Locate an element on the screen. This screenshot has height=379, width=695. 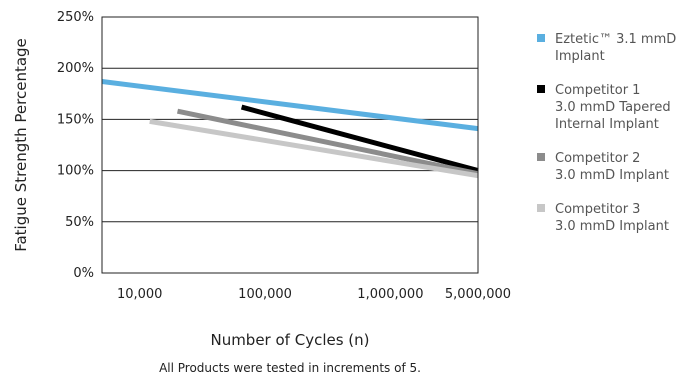
x-tick-label: 1,000,000 is located at coordinates (390, 294).